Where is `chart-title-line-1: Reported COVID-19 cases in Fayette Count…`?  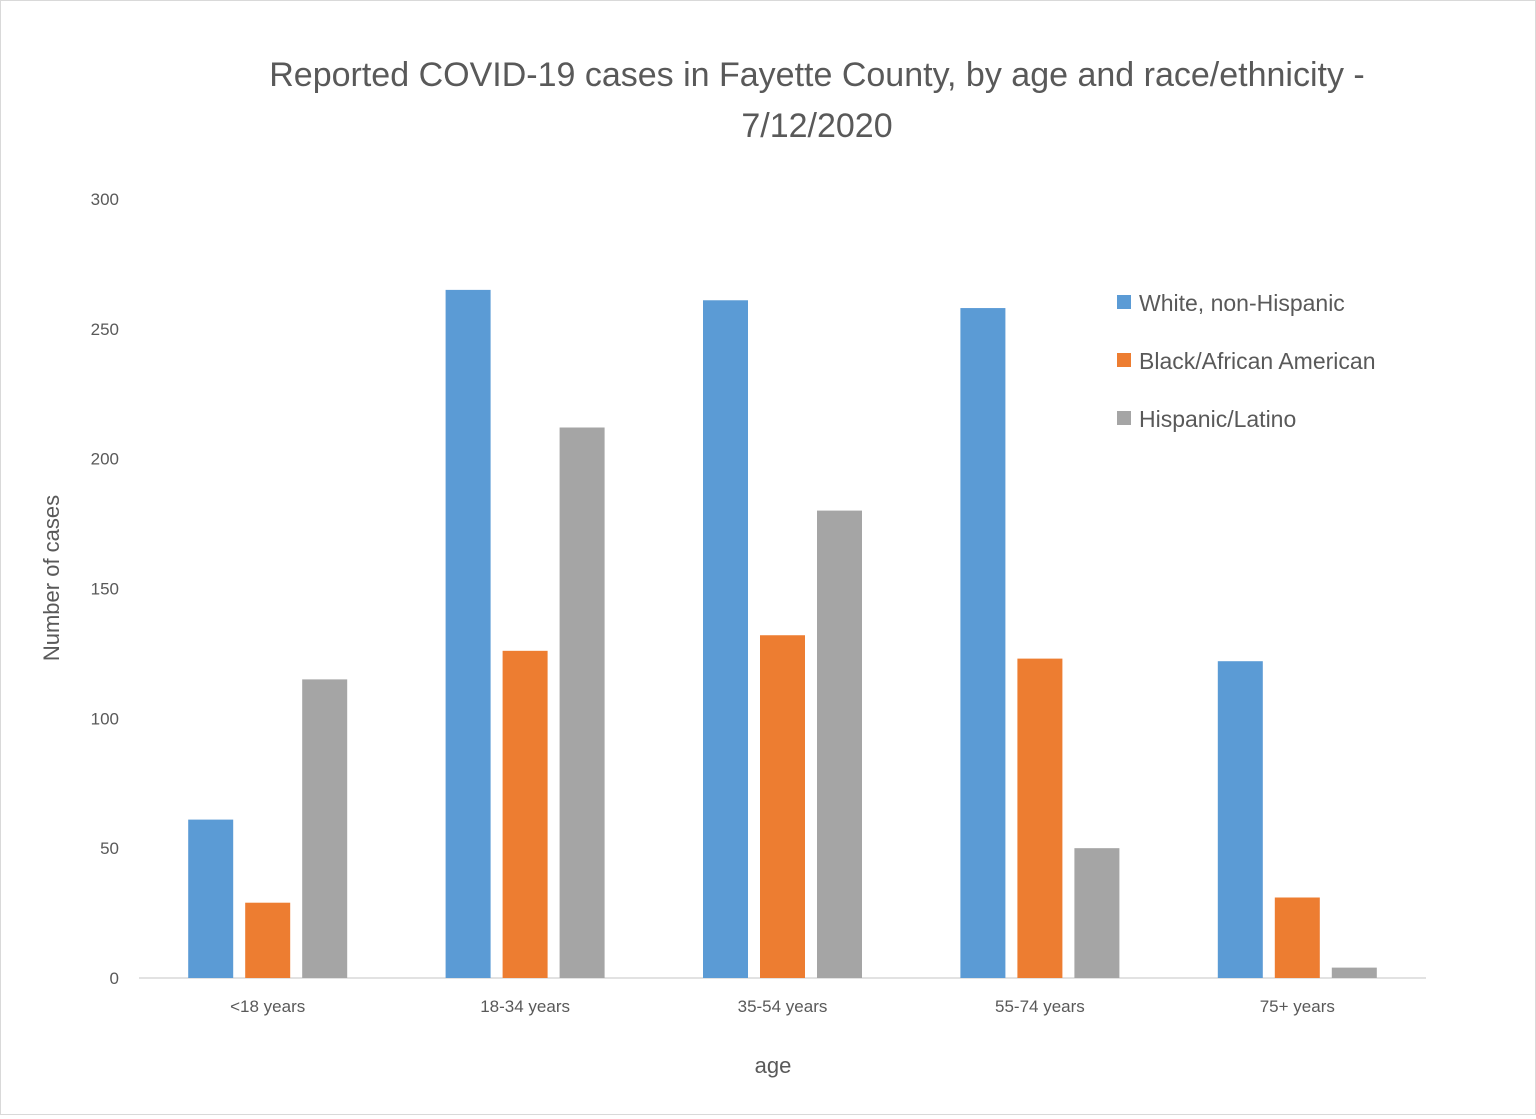
chart-title-line-1: Reported COVID-19 cases in Fayette Count… is located at coordinates (816, 75).